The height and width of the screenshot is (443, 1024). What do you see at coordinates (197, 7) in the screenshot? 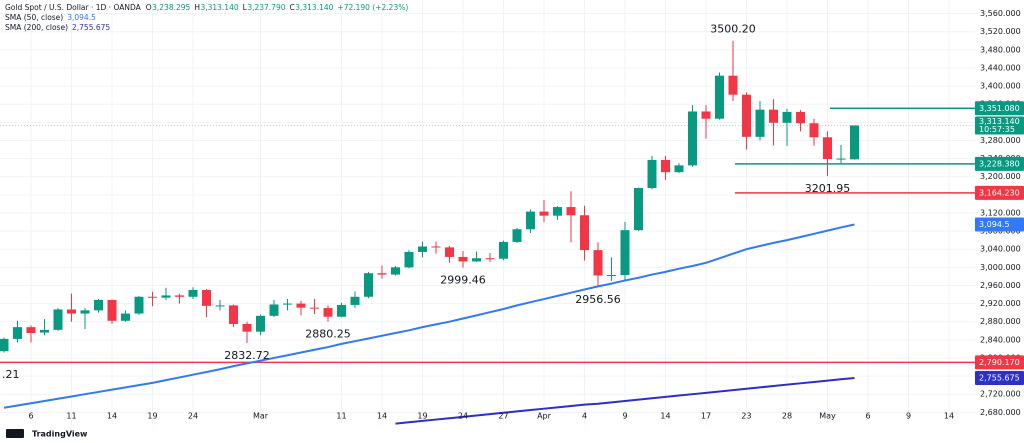
I see `ohlc-key: H` at bounding box center [197, 7].